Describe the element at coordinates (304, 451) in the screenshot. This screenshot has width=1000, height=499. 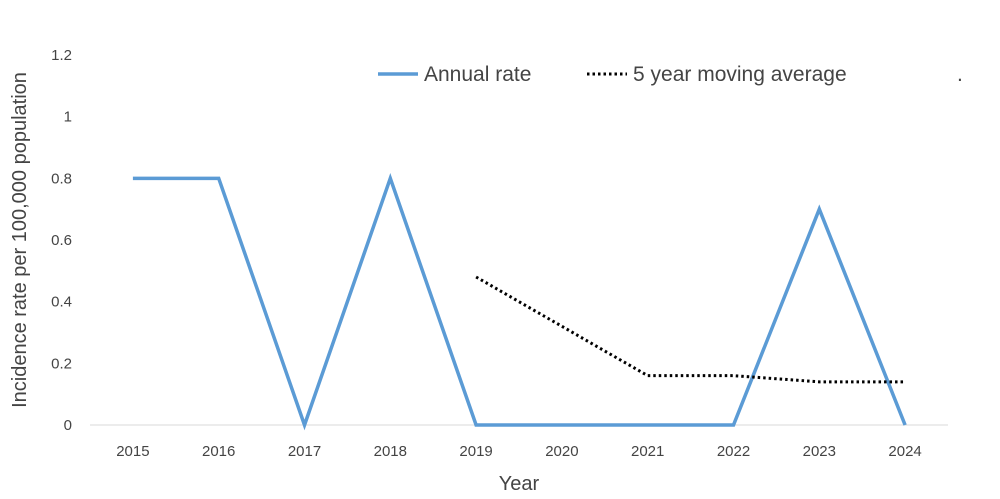
I see `x-tick-label: 2017` at that location.